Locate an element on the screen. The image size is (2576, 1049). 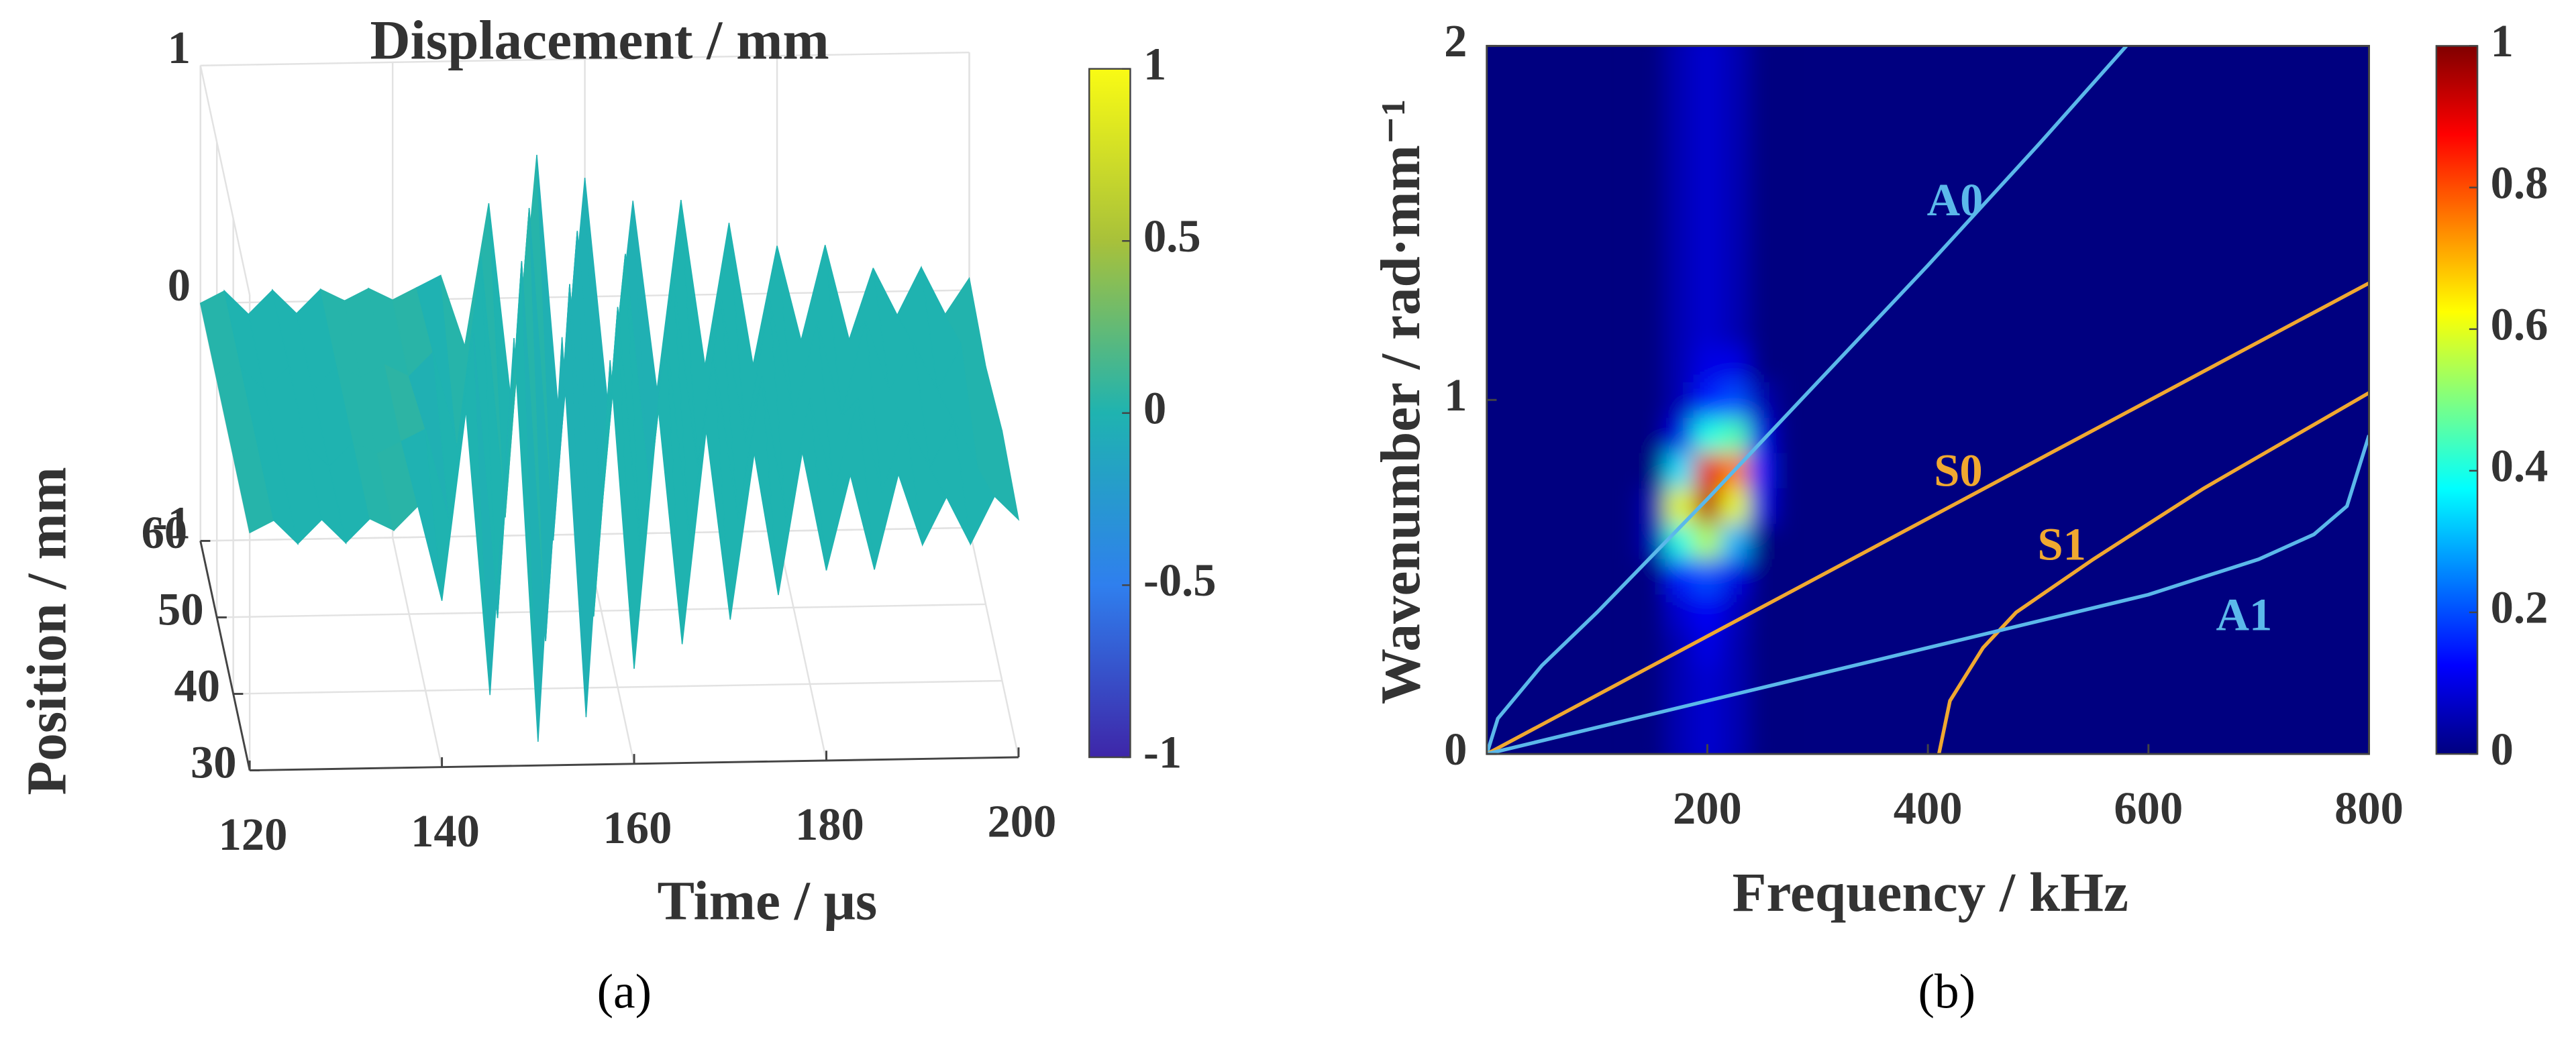
curve-label: S1 is located at coordinates (2061, 543).